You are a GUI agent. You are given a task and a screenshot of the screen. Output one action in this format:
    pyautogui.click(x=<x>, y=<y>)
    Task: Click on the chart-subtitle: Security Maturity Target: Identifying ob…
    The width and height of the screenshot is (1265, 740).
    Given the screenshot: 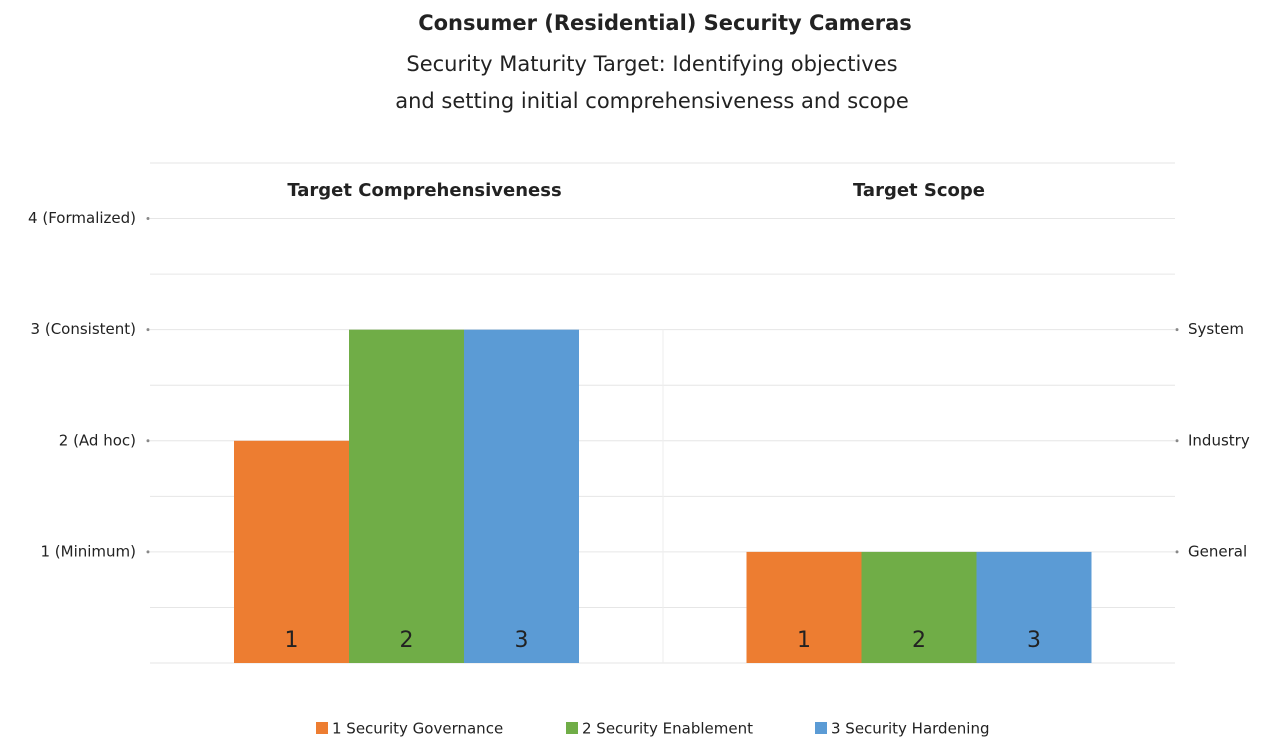 What is the action you would take?
    pyautogui.click(x=651, y=64)
    